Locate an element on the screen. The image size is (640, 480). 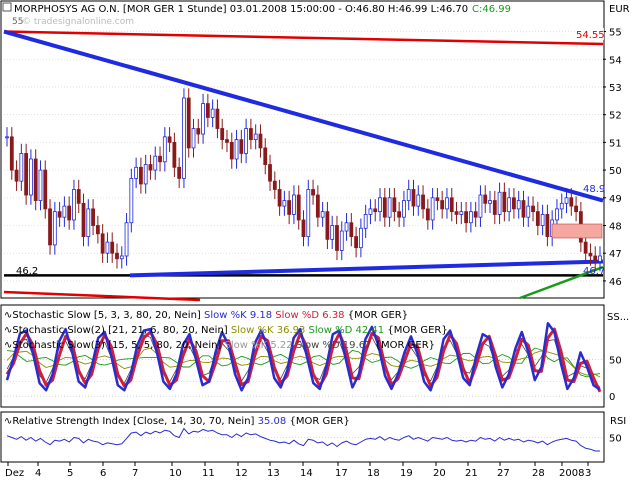
rsi-lines is located at coordinates (303, 440).